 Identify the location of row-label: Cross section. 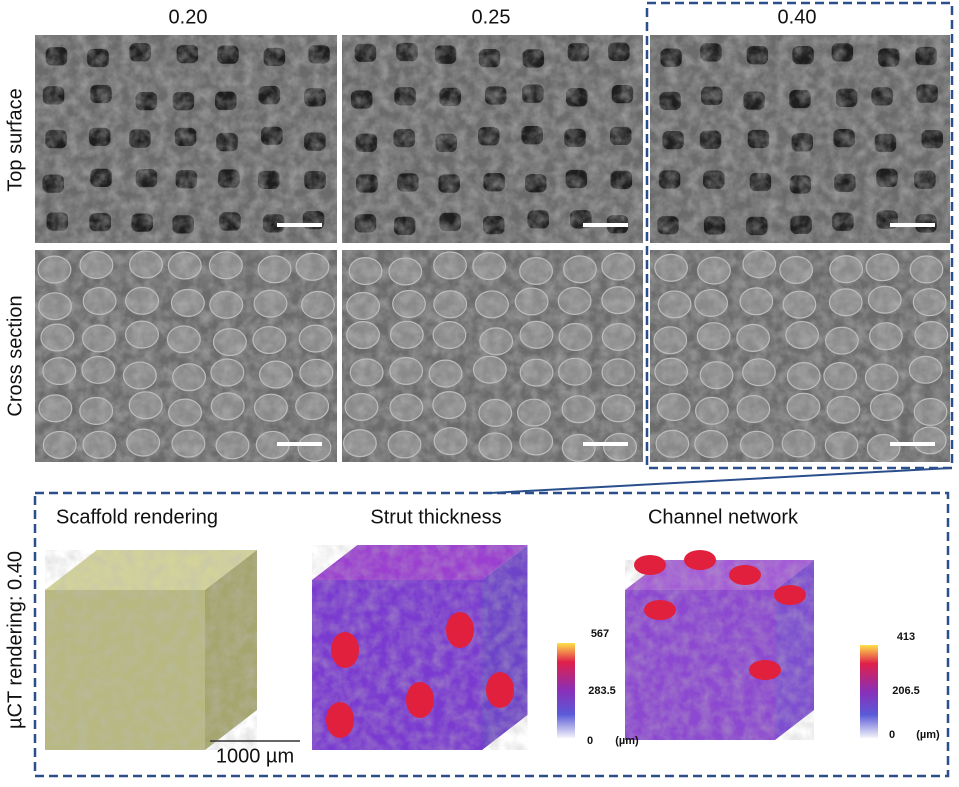
(15, 355).